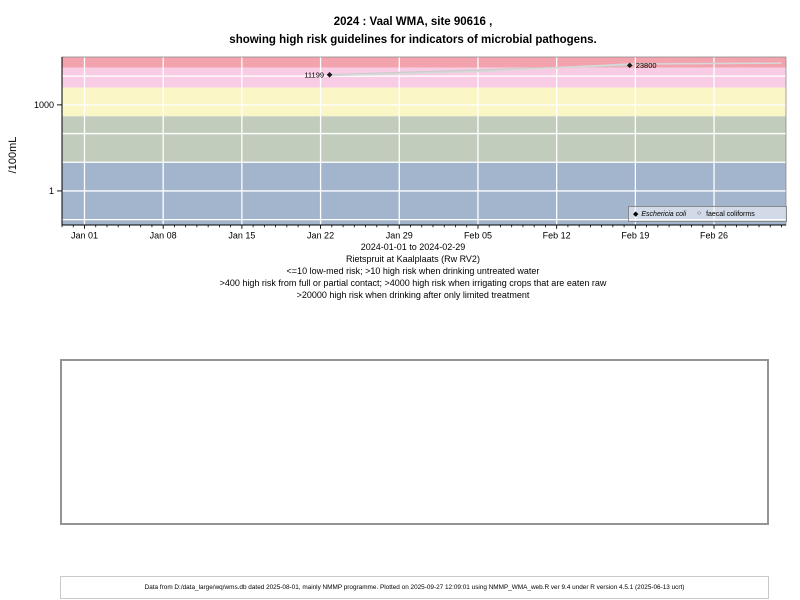 The height and width of the screenshot is (600, 800). I want to click on y-axis-title: /100mL, so click(13, 155).